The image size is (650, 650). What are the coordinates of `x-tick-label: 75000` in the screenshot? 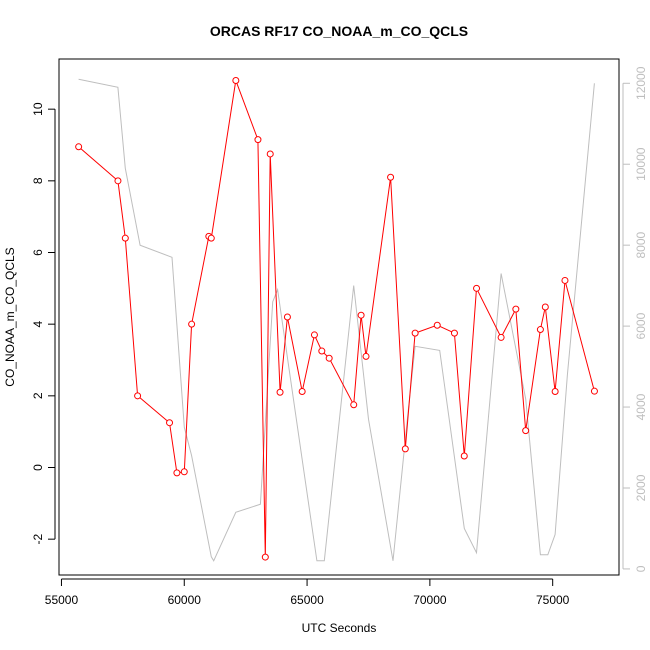 It's located at (553, 600).